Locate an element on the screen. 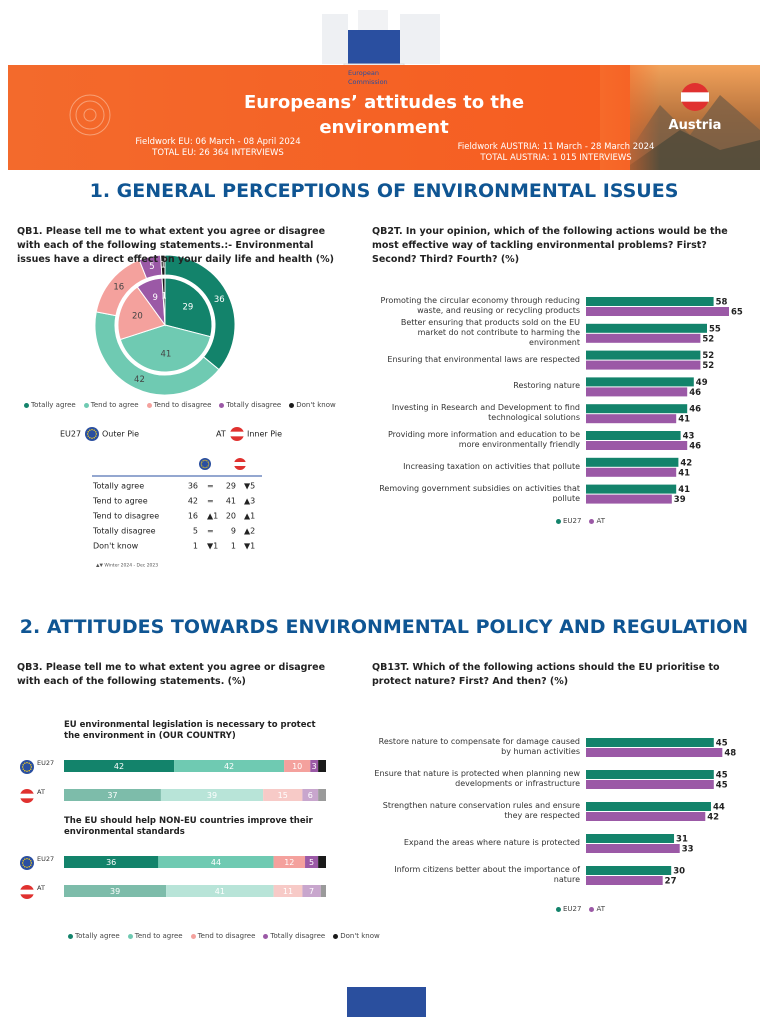  flag-disc is located at coordinates (205, 464).